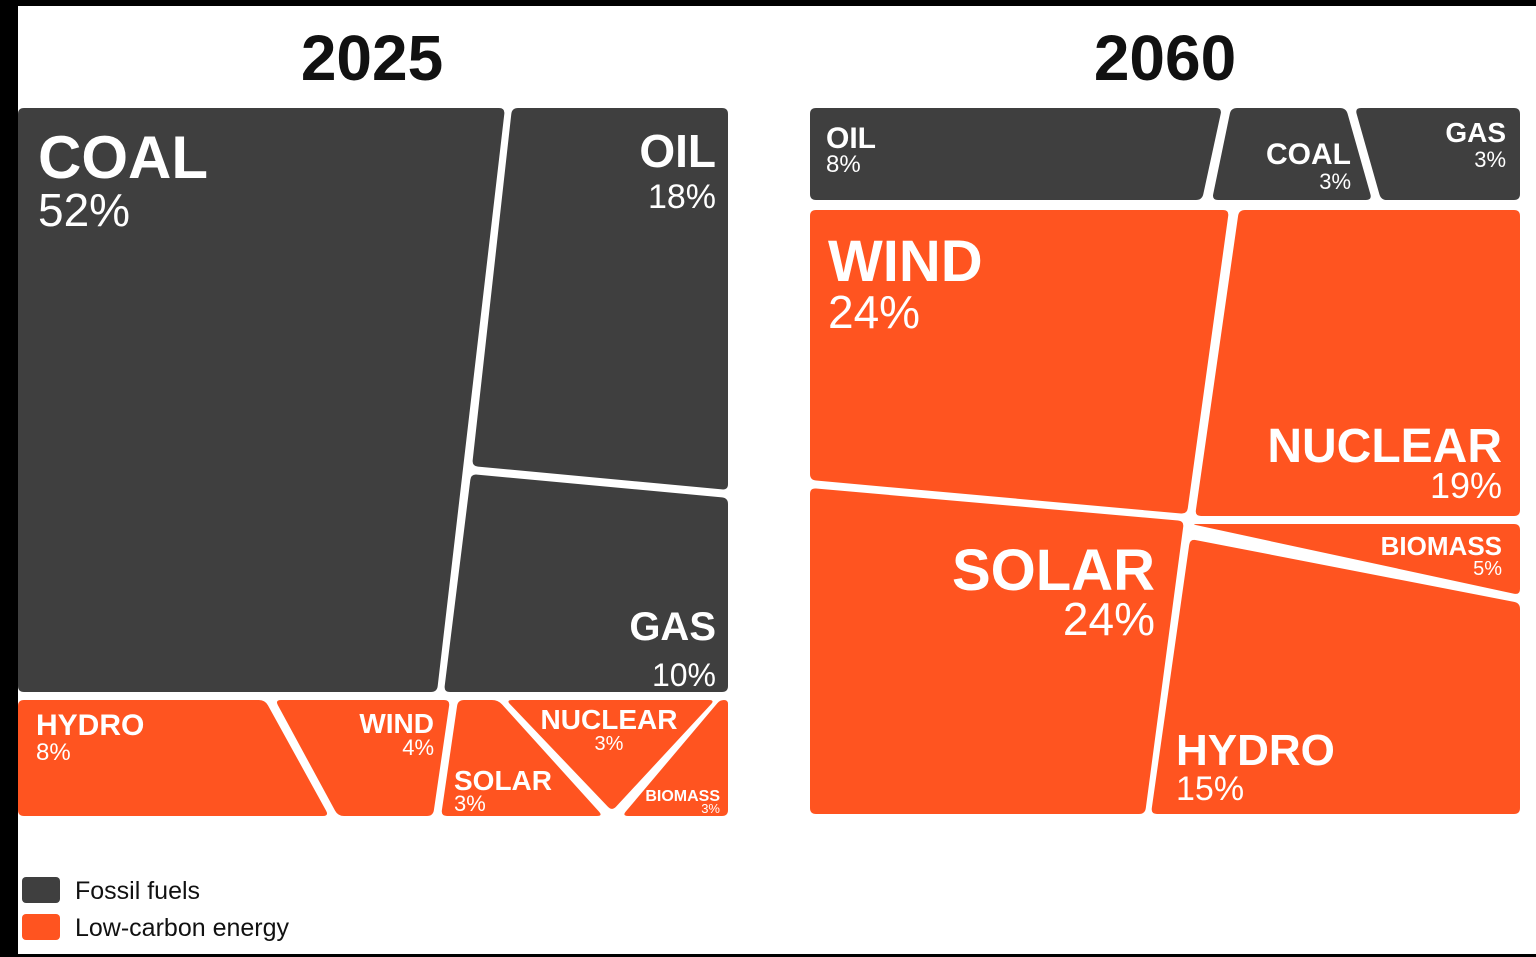  I want to click on chart-title-2025: 2025, so click(372, 58).